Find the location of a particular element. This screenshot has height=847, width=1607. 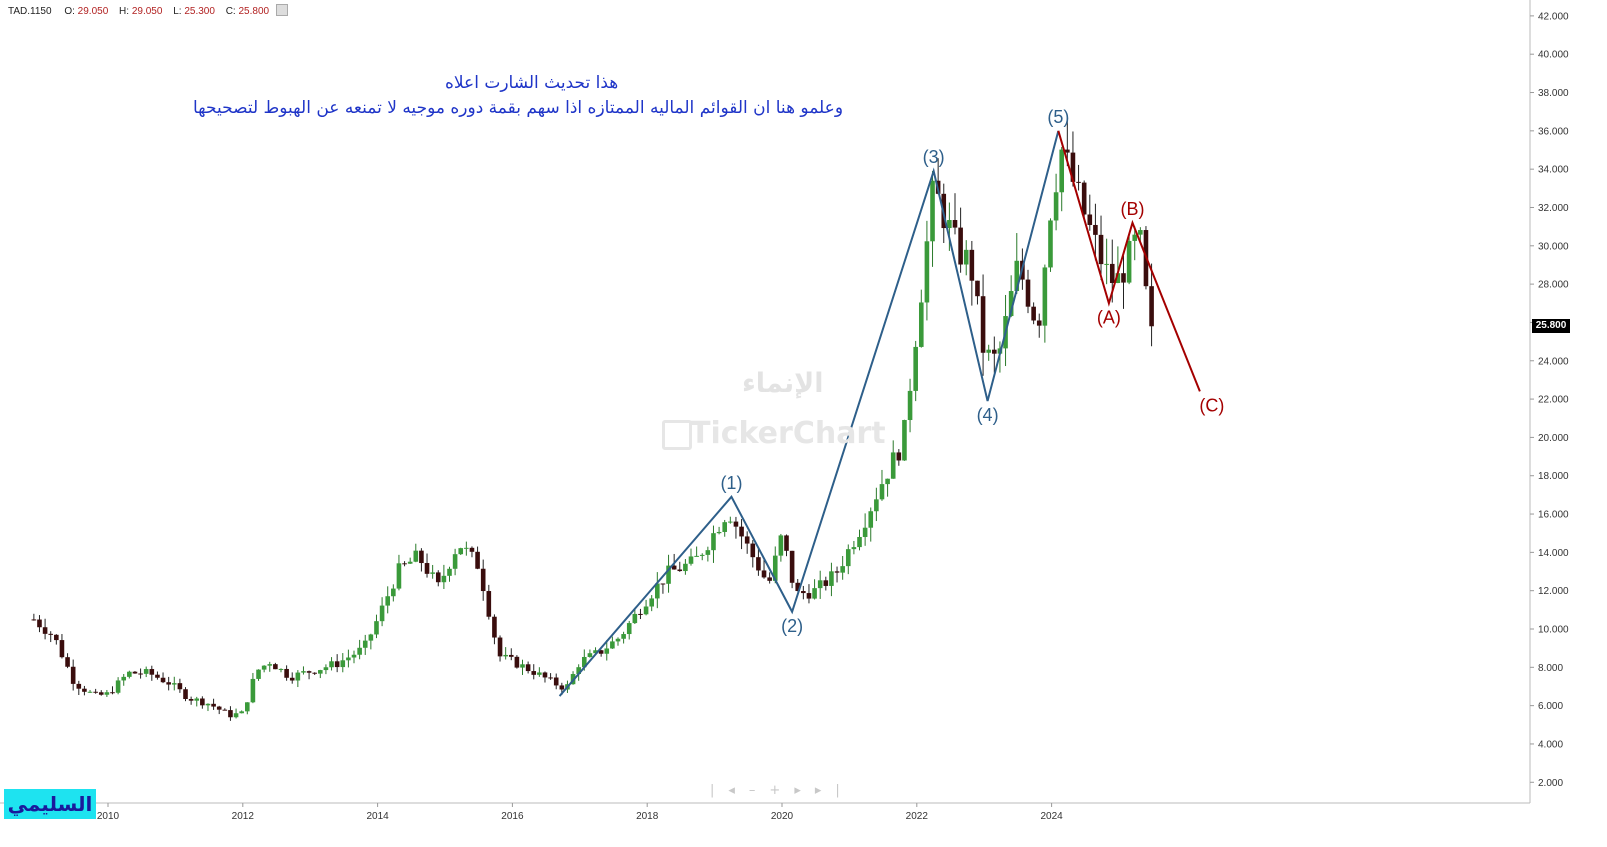

low-label: L: is located at coordinates (177, 11).